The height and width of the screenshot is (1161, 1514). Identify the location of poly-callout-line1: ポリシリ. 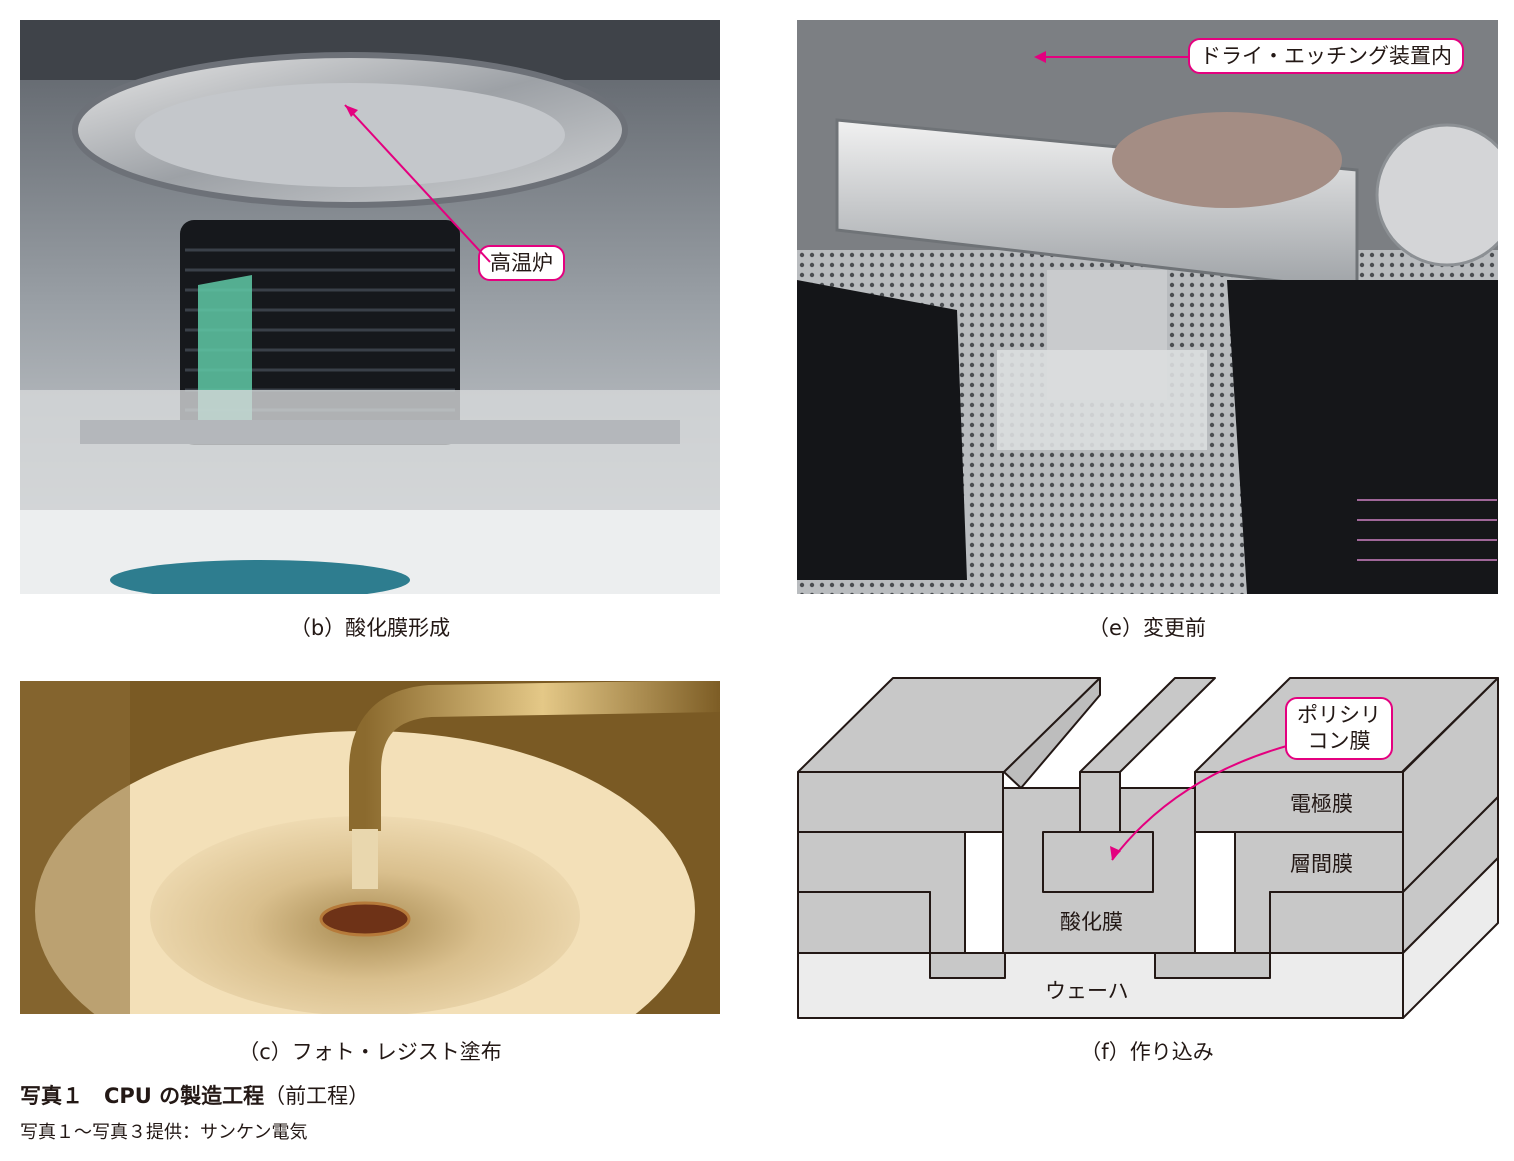
(1339, 715).